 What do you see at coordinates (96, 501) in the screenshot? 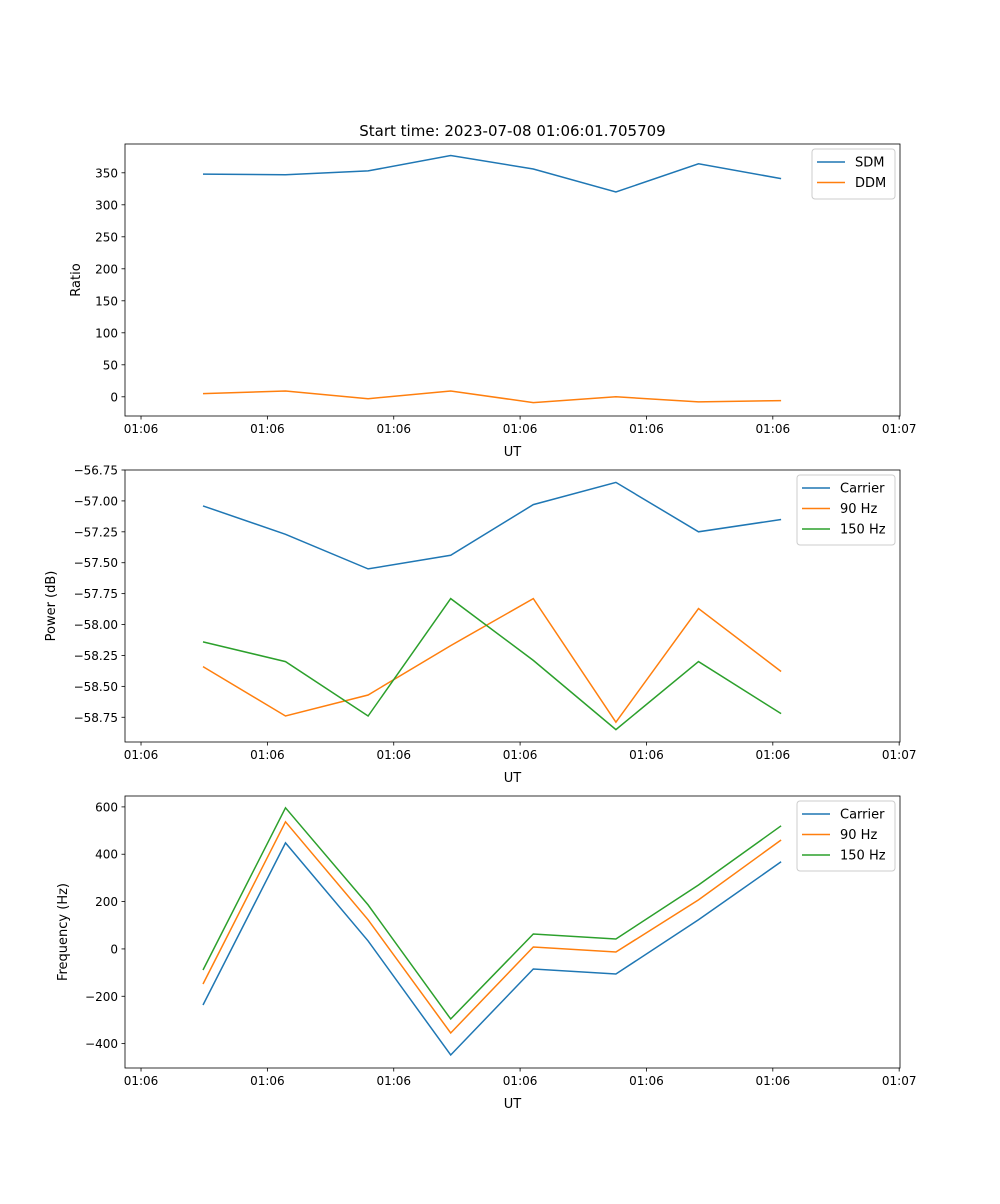
I see `y-tick-label: −57.00` at bounding box center [96, 501].